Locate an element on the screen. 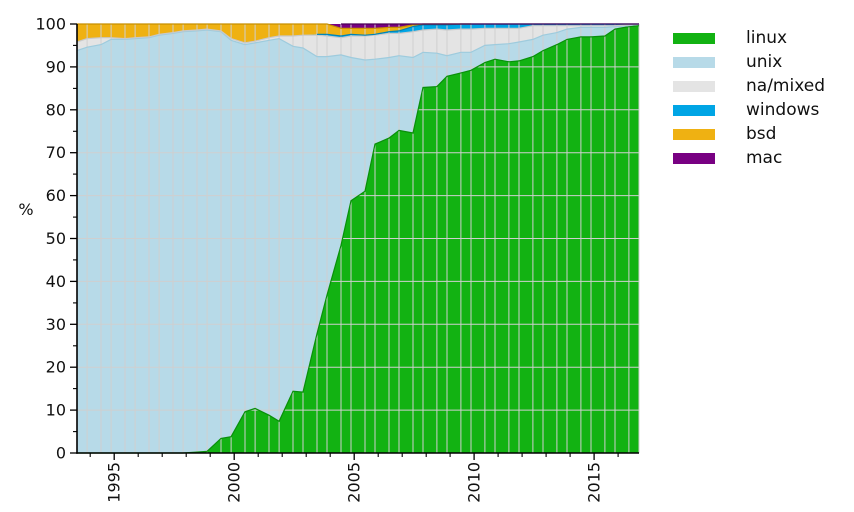 The width and height of the screenshot is (854, 512). area-na-mixed is located at coordinates (358, 42).